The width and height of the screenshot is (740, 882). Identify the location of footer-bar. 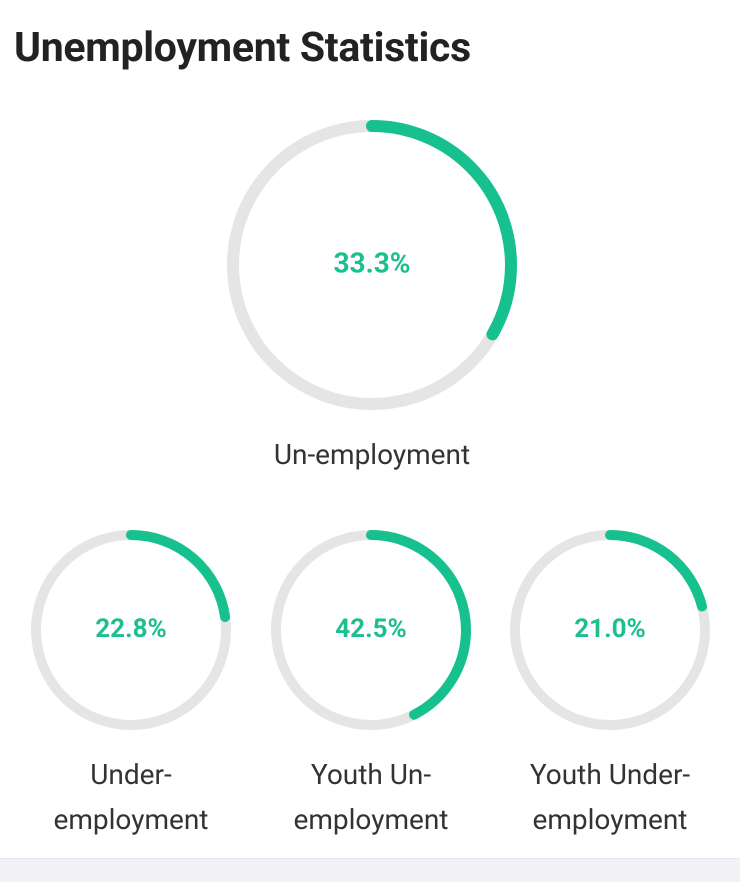
(370, 870).